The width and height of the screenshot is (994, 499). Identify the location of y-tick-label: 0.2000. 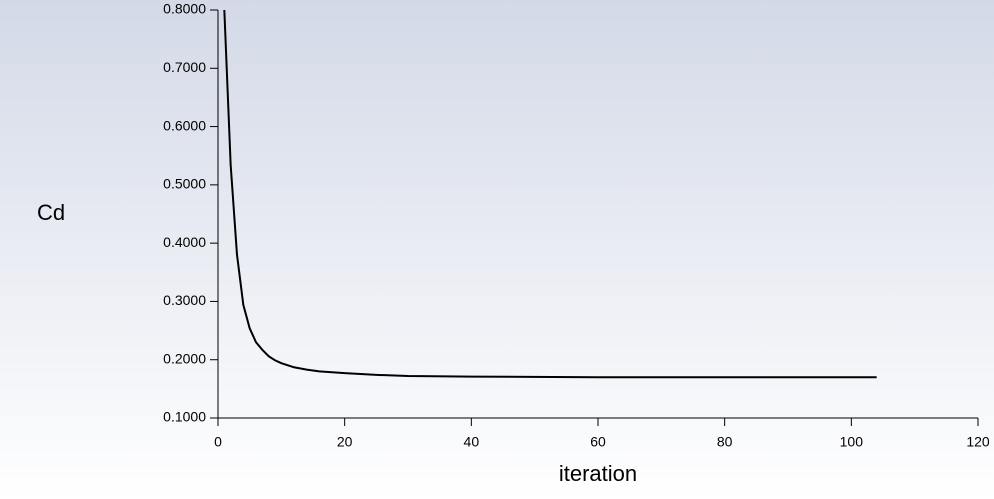
(184, 358).